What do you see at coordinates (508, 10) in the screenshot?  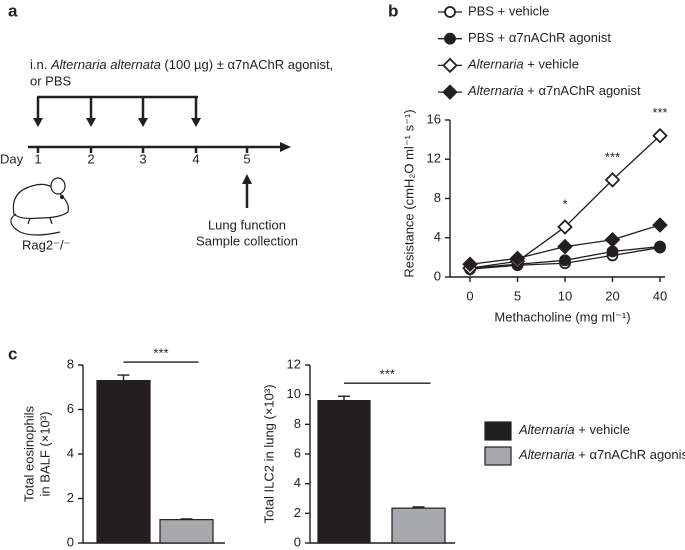 I see `legend-label: PBS + vehicle` at bounding box center [508, 10].